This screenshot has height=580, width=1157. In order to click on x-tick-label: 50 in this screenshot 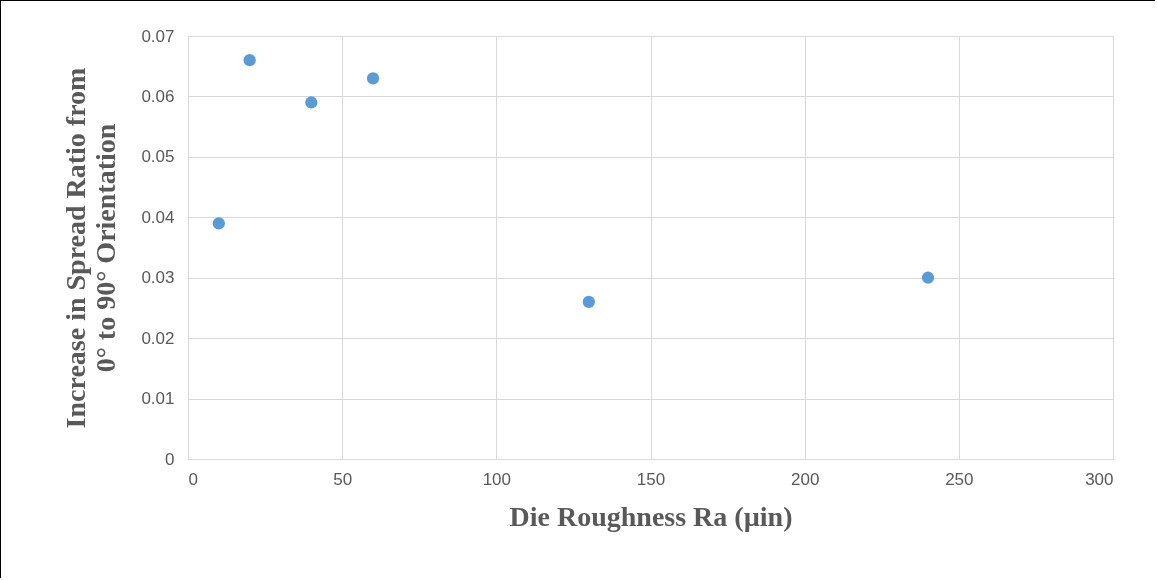, I will do `click(343, 479)`.